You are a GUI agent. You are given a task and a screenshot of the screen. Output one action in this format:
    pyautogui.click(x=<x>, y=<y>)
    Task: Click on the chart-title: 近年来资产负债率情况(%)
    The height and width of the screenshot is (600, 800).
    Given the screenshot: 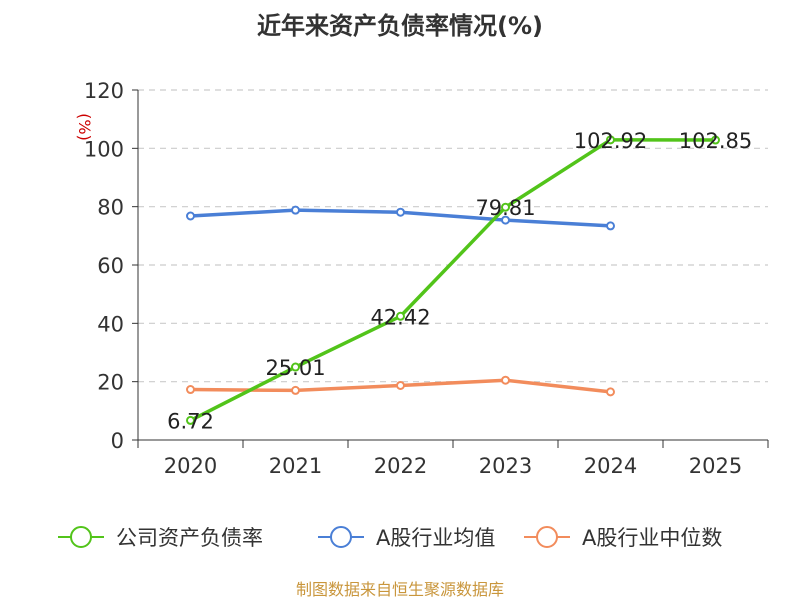 What is the action you would take?
    pyautogui.click(x=400, y=26)
    